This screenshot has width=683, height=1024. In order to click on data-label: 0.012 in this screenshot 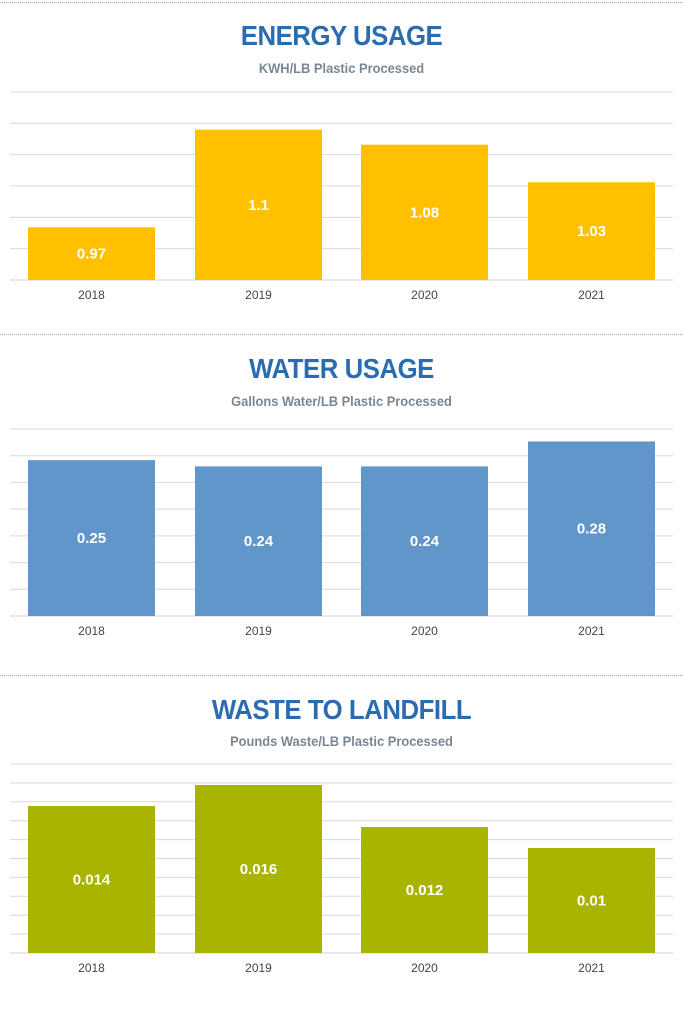, I will do `click(425, 890)`.